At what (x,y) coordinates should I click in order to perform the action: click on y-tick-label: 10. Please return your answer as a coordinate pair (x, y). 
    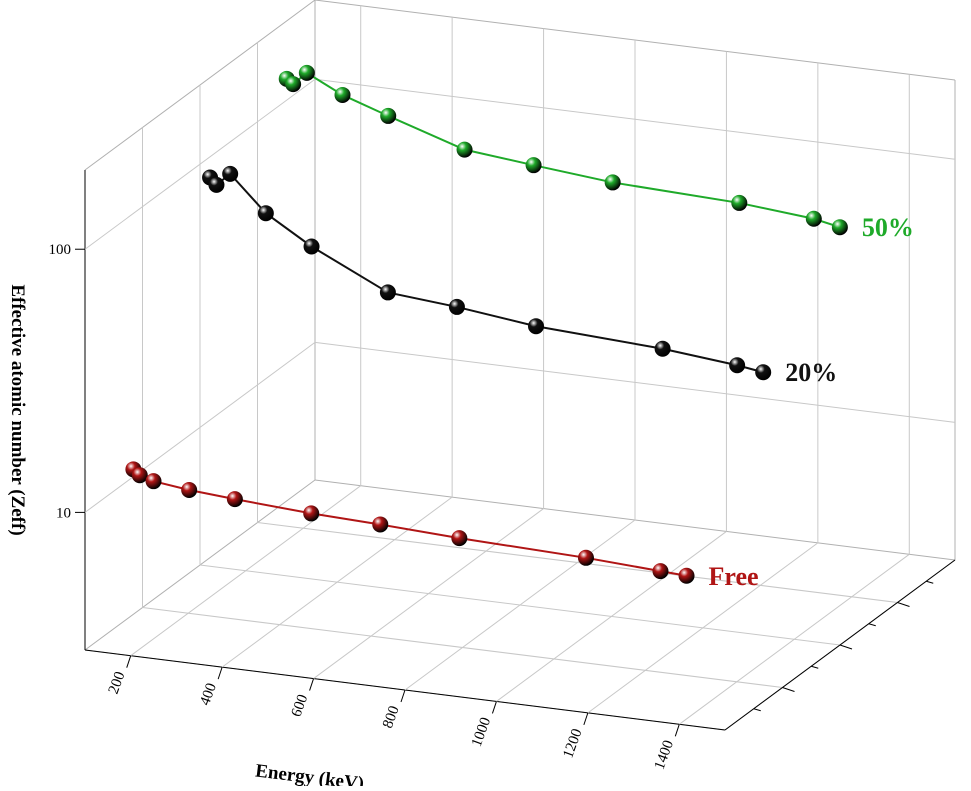
    Looking at the image, I should click on (63, 513).